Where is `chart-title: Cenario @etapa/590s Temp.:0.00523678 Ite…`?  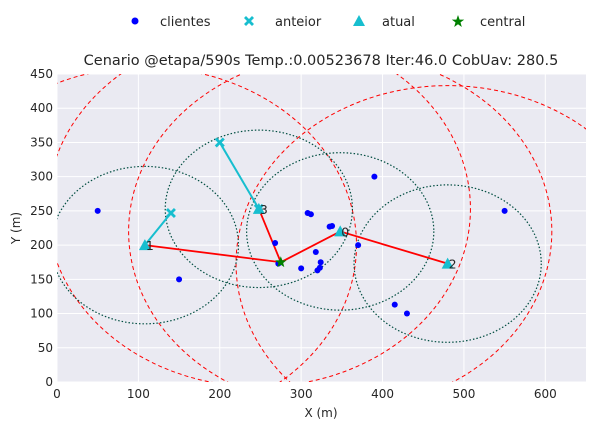
chart-title: Cenario @etapa/590s Temp.:0.00523678 Ite… is located at coordinates (321, 61).